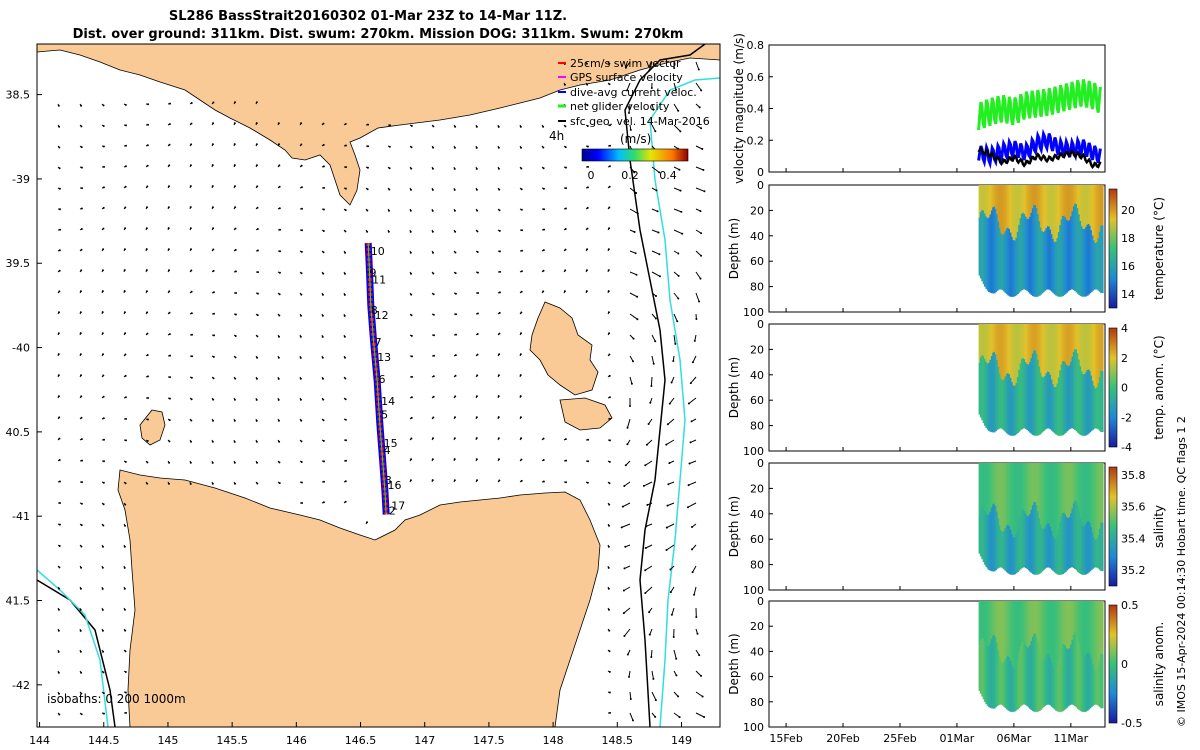 The image size is (1200, 750). What do you see at coordinates (760, 324) in the screenshot?
I see `section-ytick-label: 0` at bounding box center [760, 324].